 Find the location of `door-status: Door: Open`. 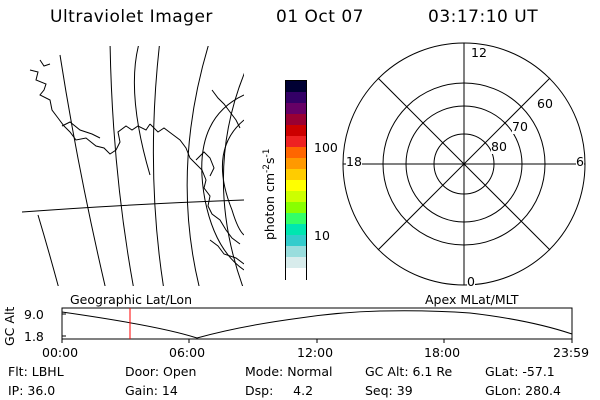

door-status: Door: Open is located at coordinates (161, 371).